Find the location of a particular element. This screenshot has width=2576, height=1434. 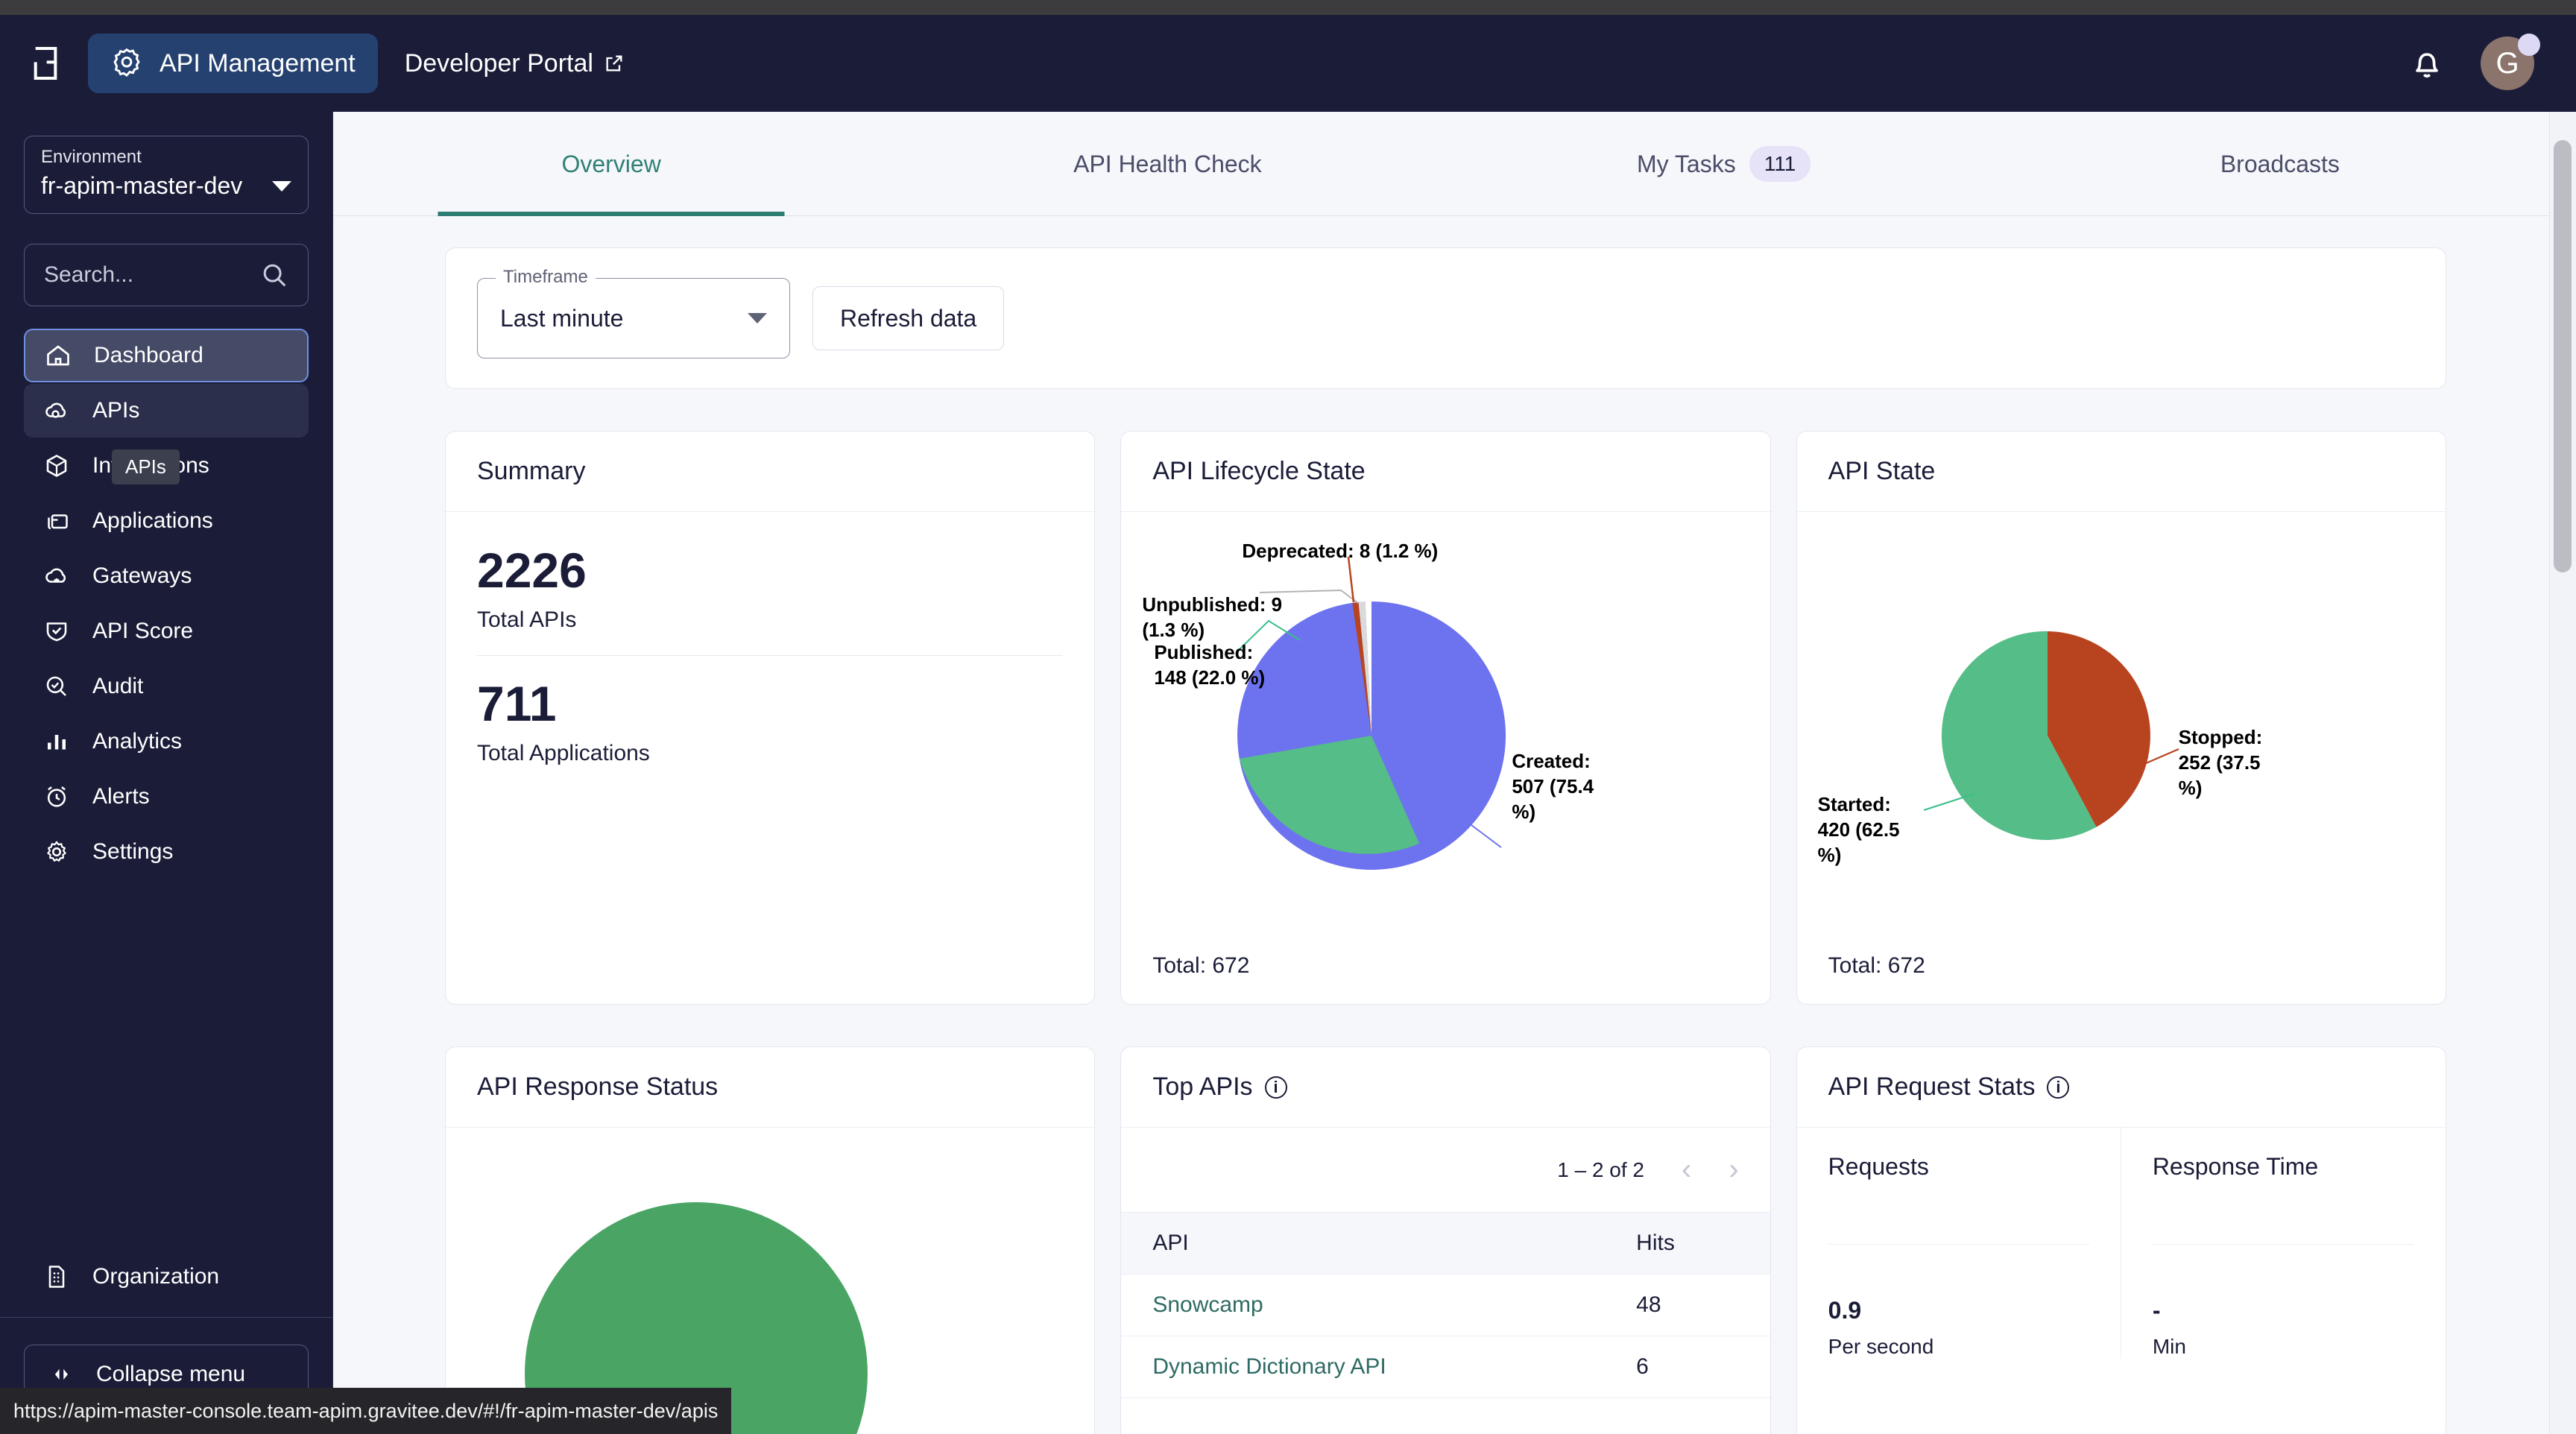

page-scrollbar-thumb is located at coordinates (2563, 356).